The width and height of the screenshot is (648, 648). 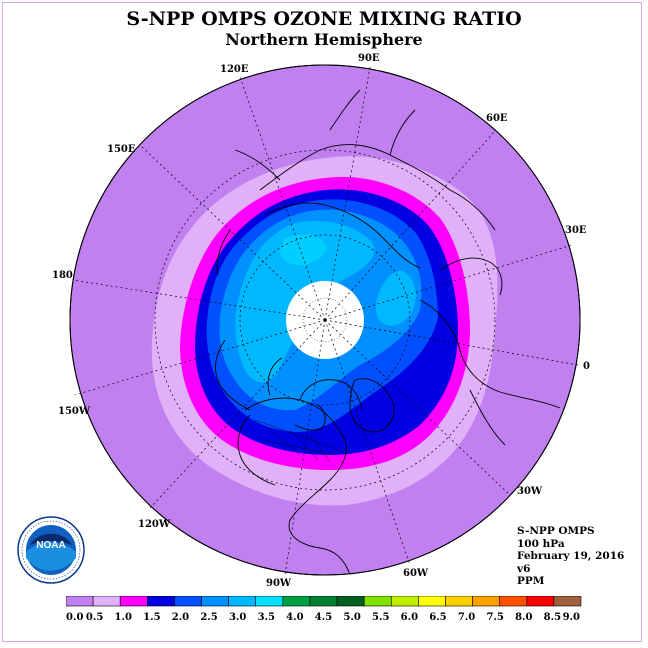 I want to click on colorbar-label: 5.5, so click(x=380, y=617).